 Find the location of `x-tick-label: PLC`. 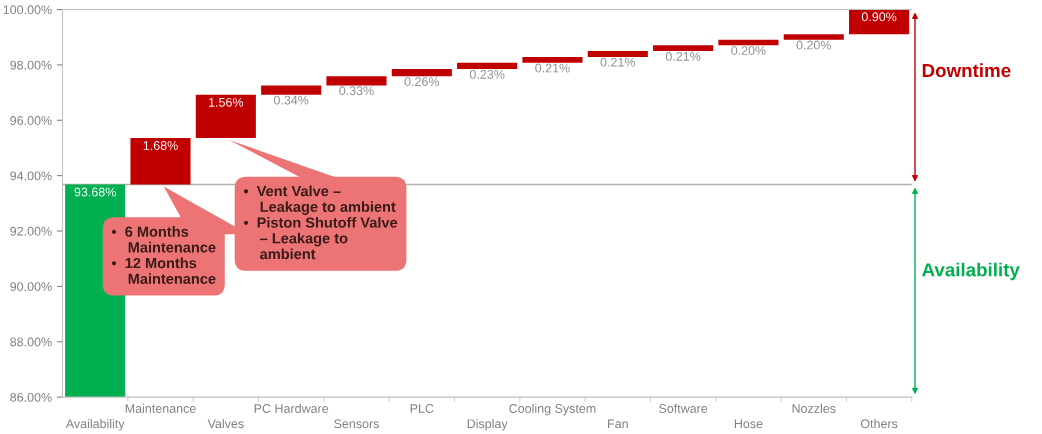

x-tick-label: PLC is located at coordinates (422, 408).